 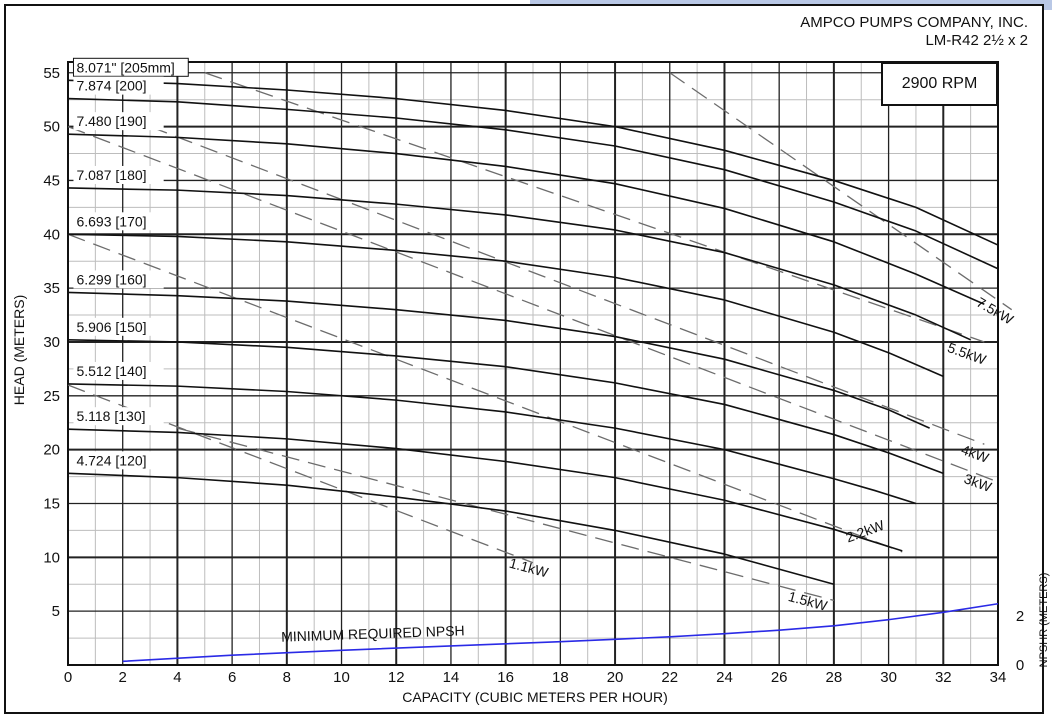 What do you see at coordinates (943, 677) in the screenshot?
I see `x-tick-label: 32` at bounding box center [943, 677].